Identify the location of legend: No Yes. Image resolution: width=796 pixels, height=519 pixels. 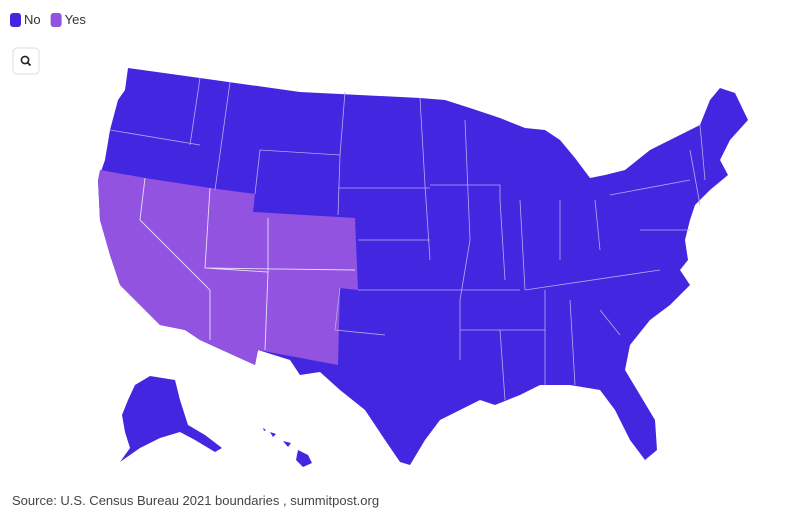
(48, 19).